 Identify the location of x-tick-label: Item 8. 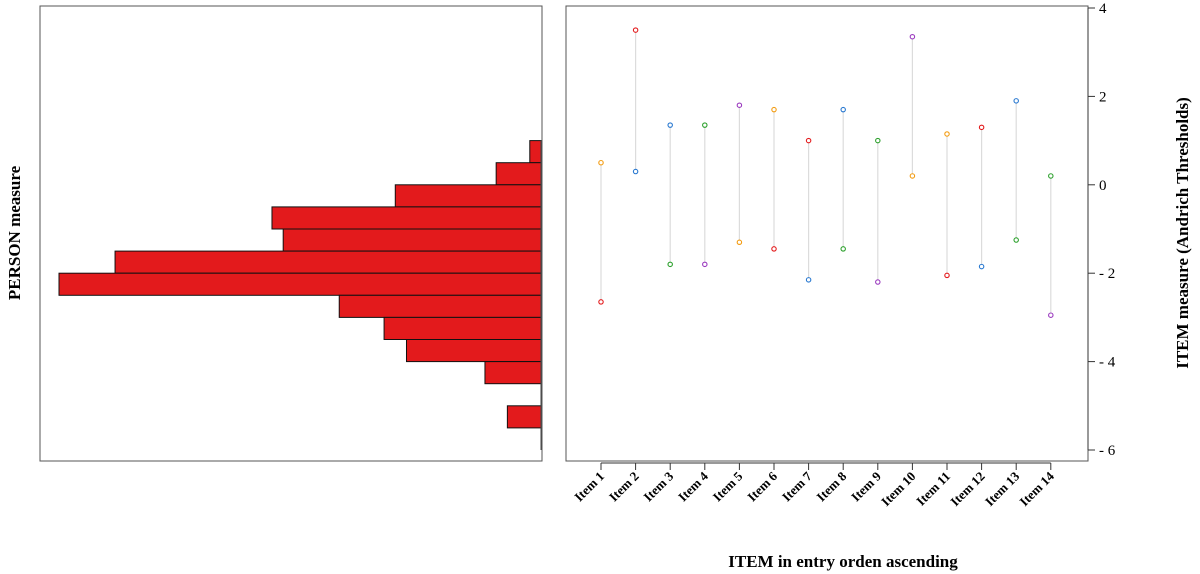
(831, 486).